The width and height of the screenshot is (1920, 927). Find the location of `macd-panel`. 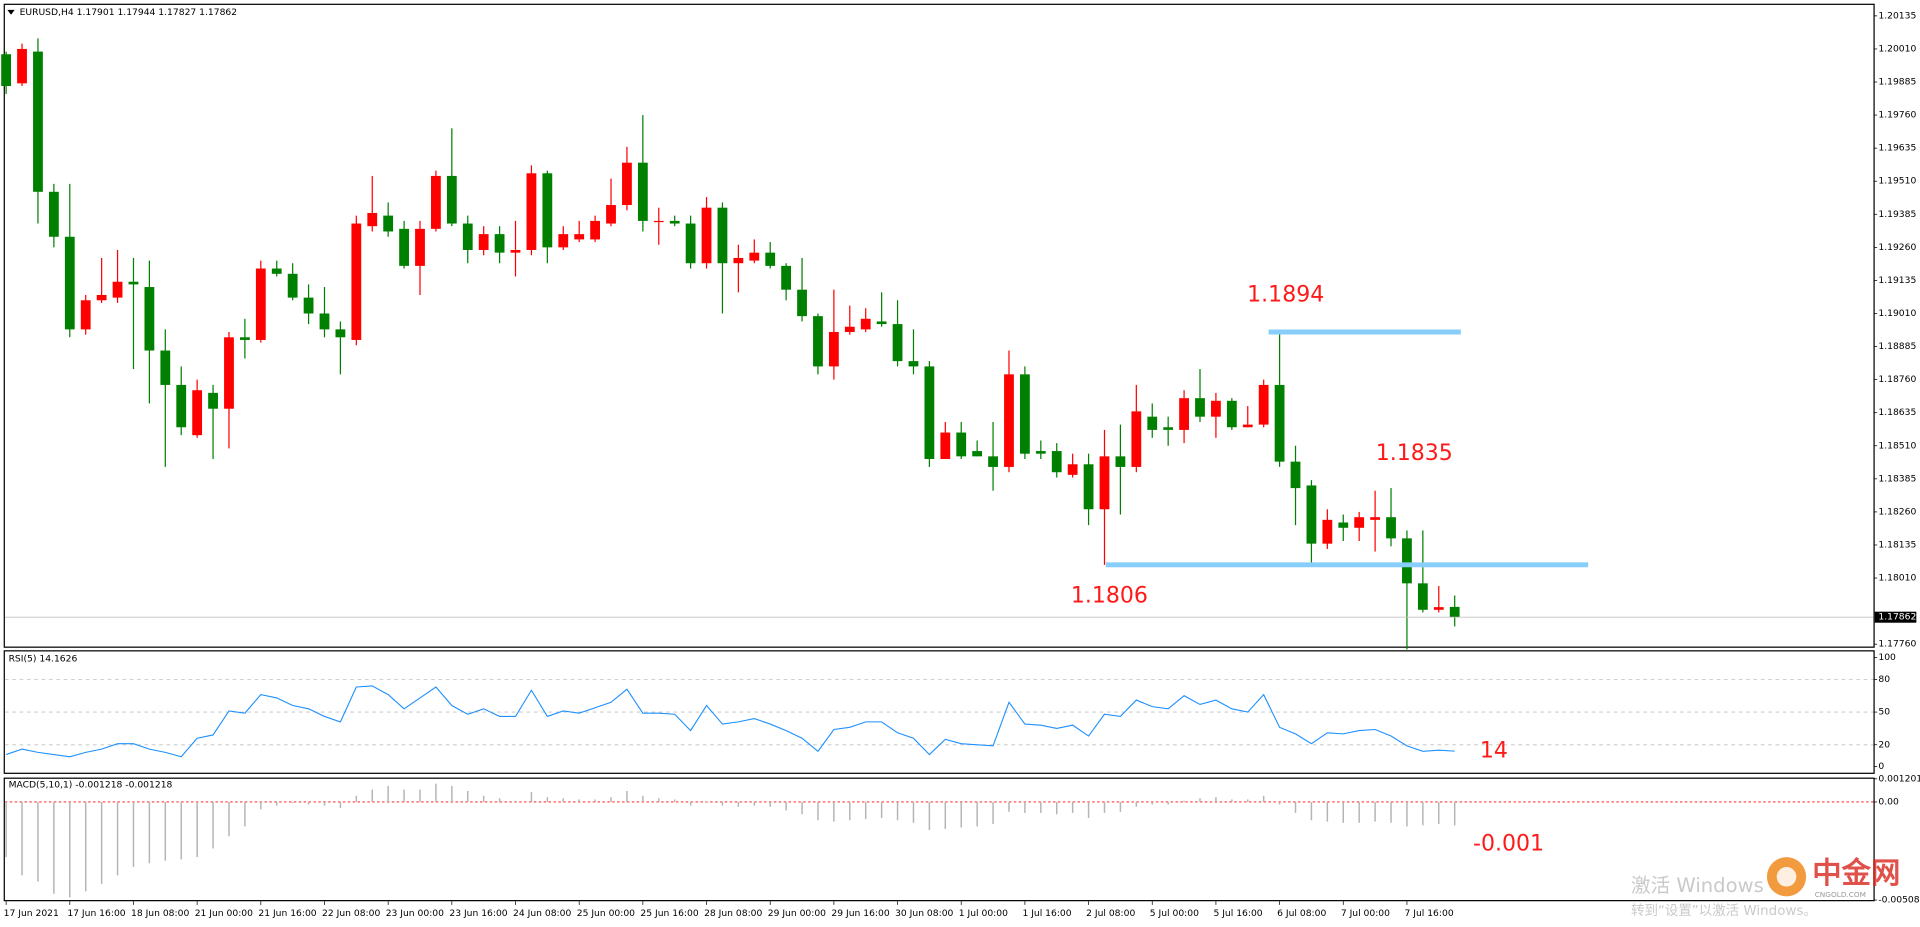

macd-panel is located at coordinates (939, 839).